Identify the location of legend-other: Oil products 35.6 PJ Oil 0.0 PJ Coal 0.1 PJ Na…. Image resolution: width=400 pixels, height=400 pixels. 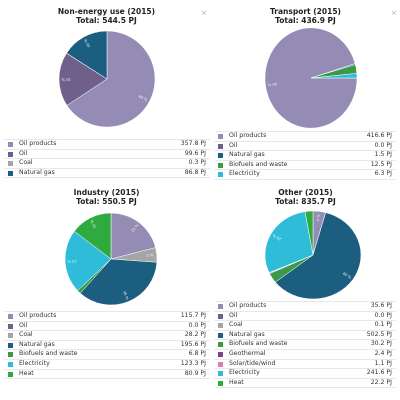
(305, 345).